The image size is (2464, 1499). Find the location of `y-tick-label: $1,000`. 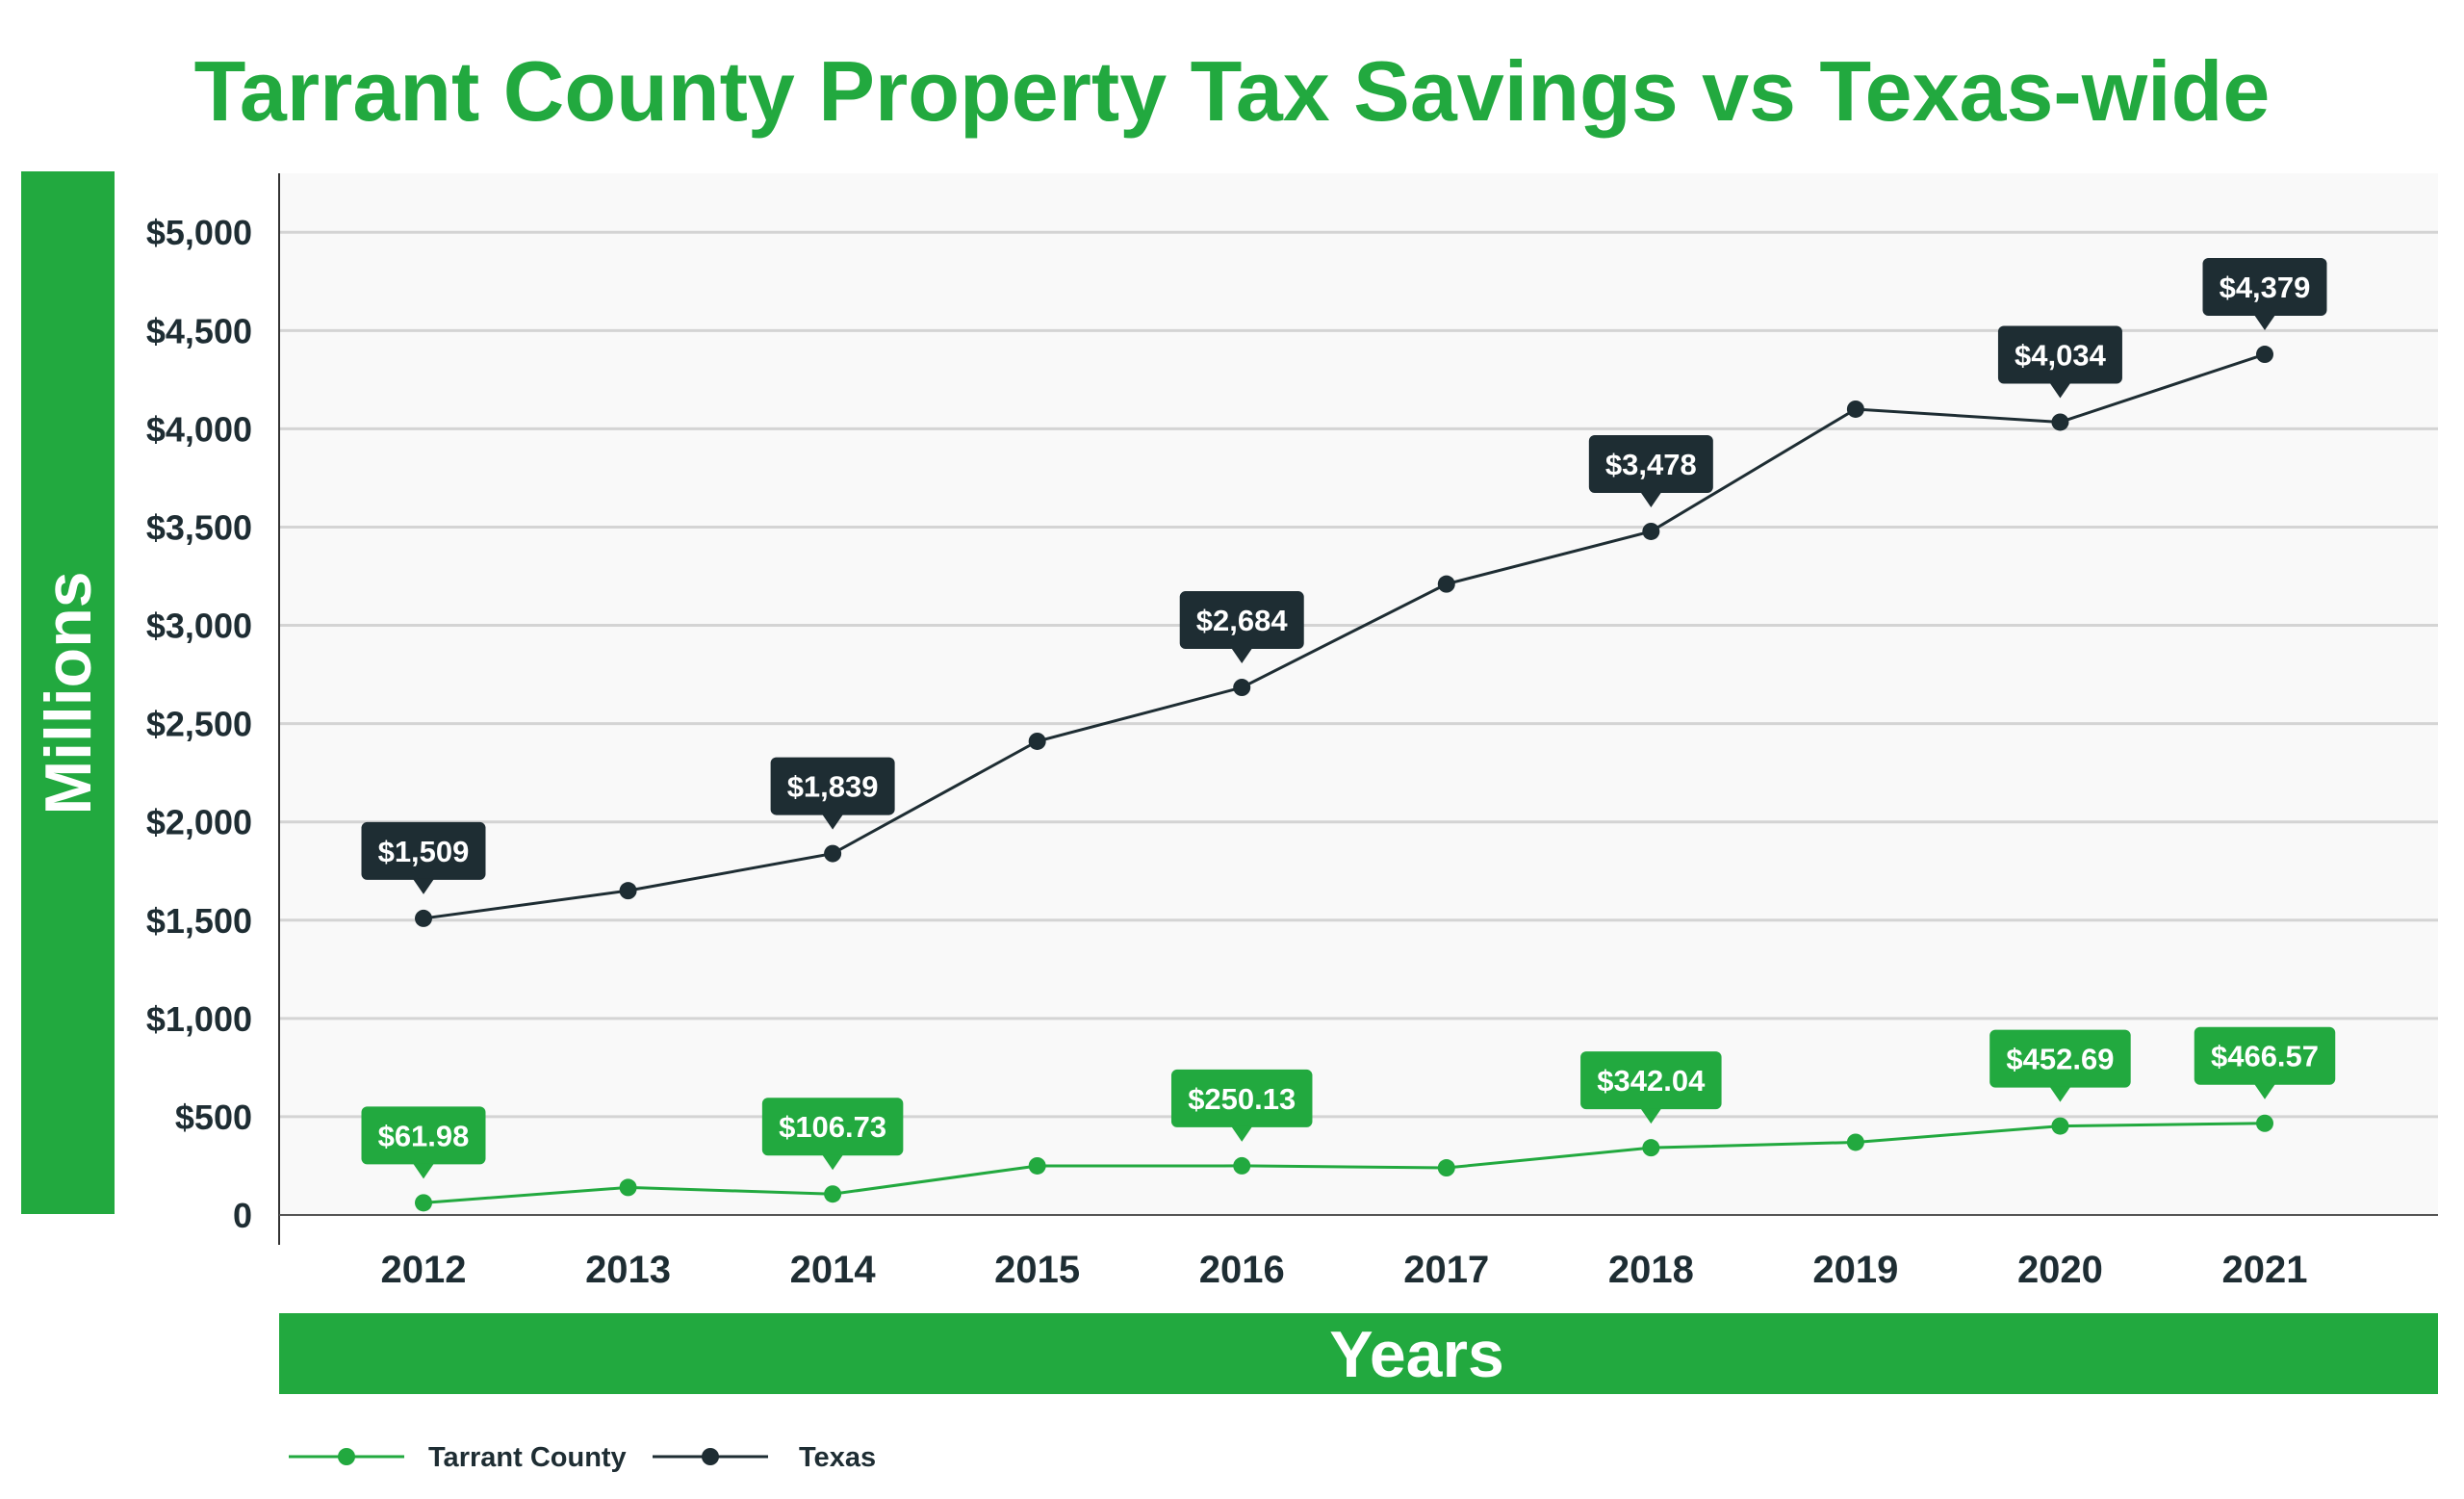

y-tick-label: $1,000 is located at coordinates (199, 1019).